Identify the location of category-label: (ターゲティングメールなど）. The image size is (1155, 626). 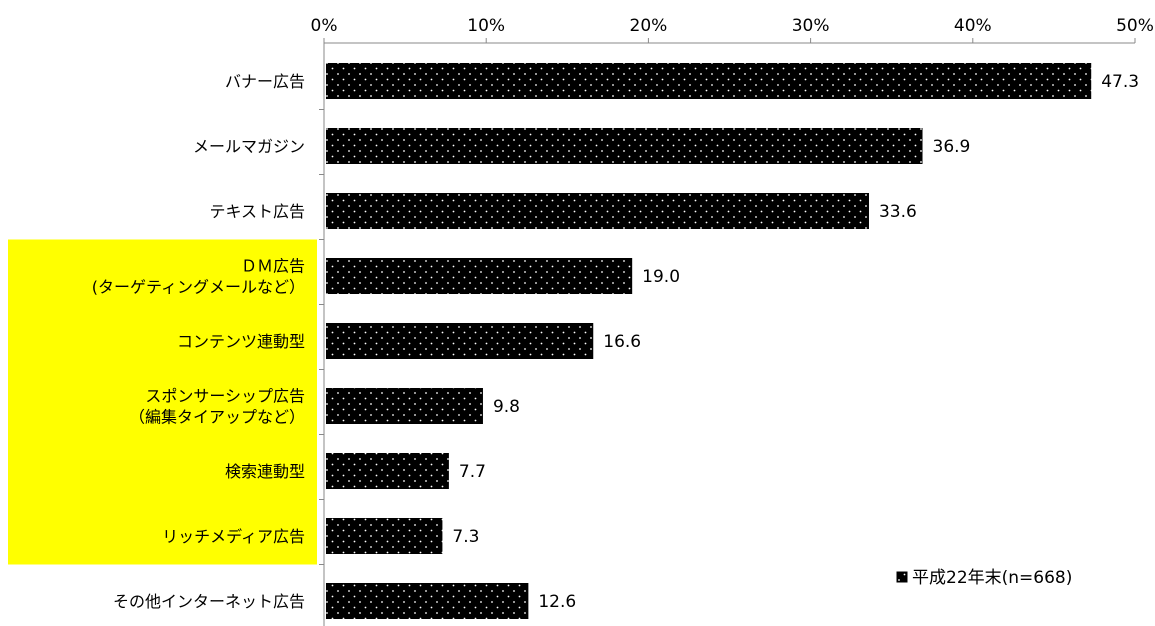
(198, 287).